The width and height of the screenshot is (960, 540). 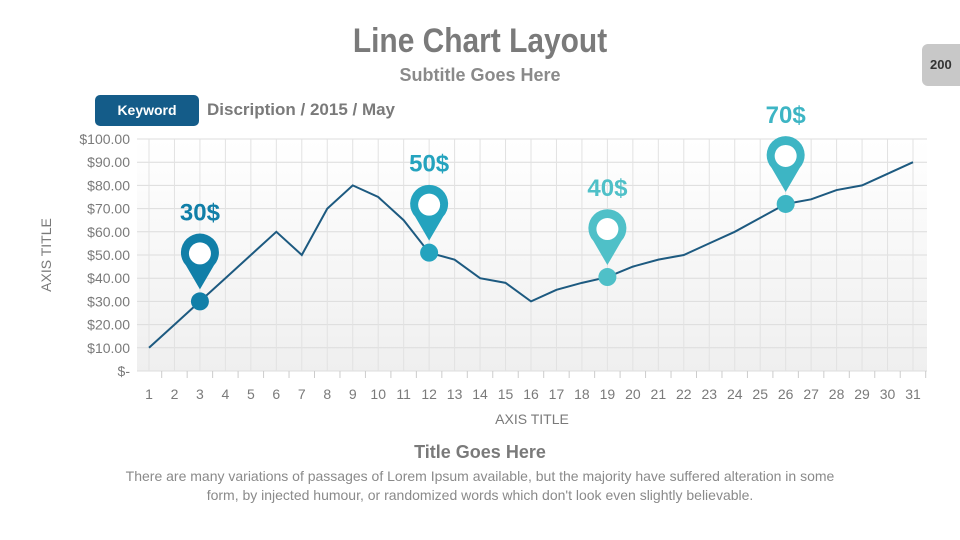 What do you see at coordinates (108, 255) in the screenshot?
I see `y-tick-label: $50.00` at bounding box center [108, 255].